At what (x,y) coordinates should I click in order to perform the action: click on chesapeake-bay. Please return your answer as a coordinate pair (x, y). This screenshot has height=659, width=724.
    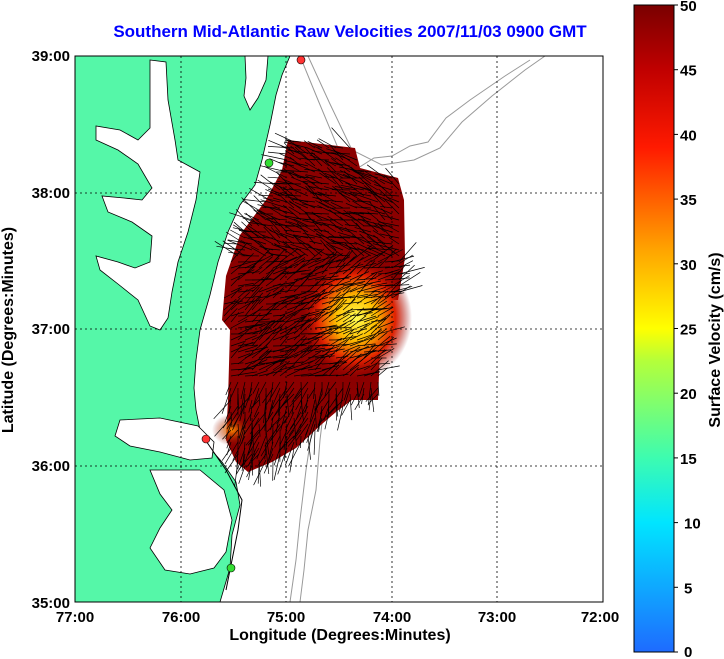
    Looking at the image, I should click on (148, 195).